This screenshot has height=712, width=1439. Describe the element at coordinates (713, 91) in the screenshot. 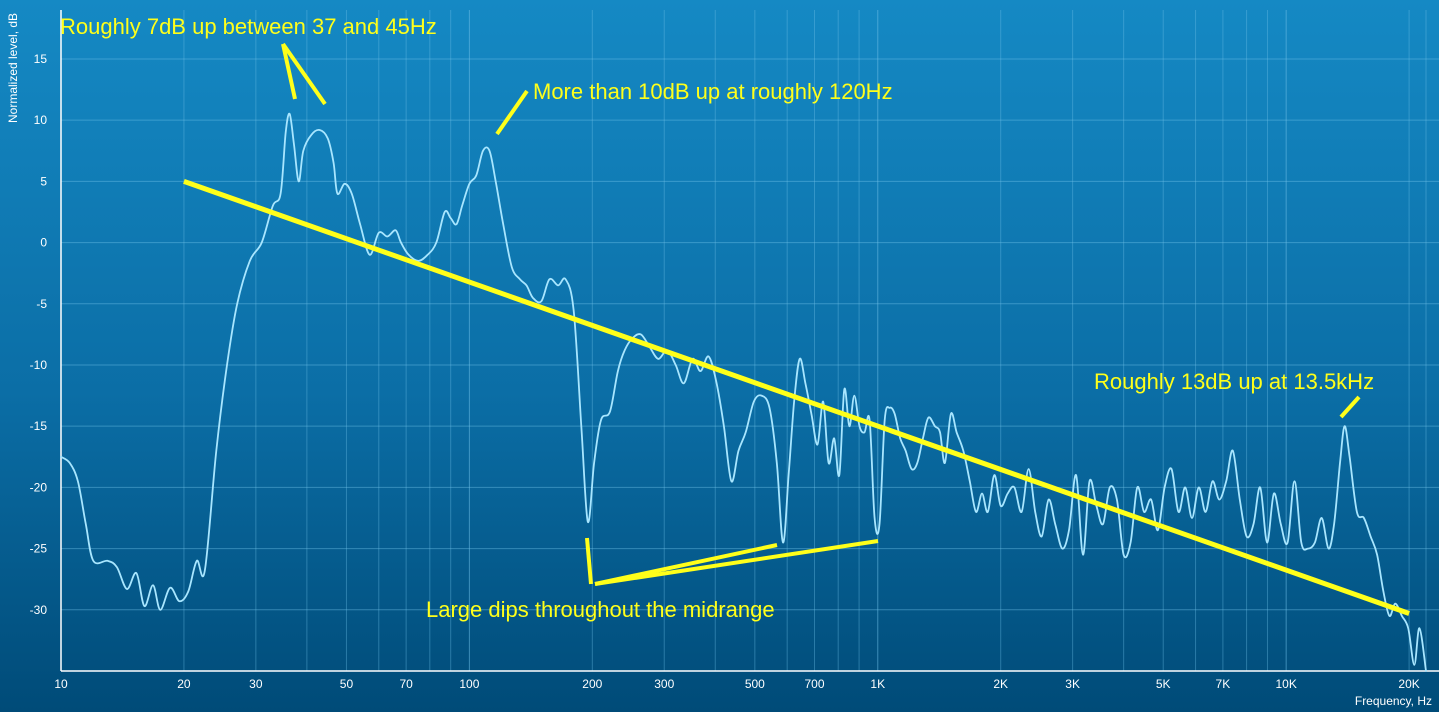

I see `annotation-bass: More than 10dB up at roughly 120Hz` at that location.